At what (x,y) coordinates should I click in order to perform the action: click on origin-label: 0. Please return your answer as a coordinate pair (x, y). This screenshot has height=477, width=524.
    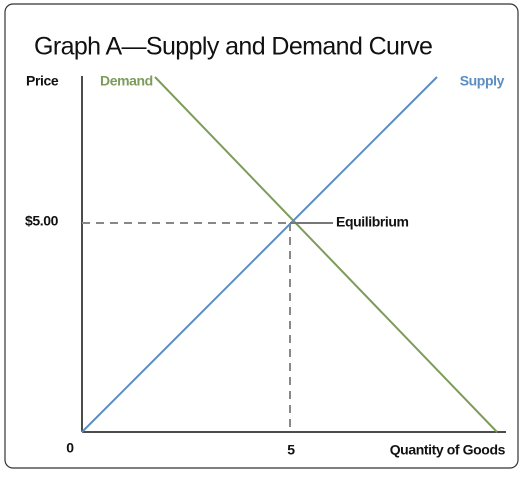
    Looking at the image, I should click on (70, 448).